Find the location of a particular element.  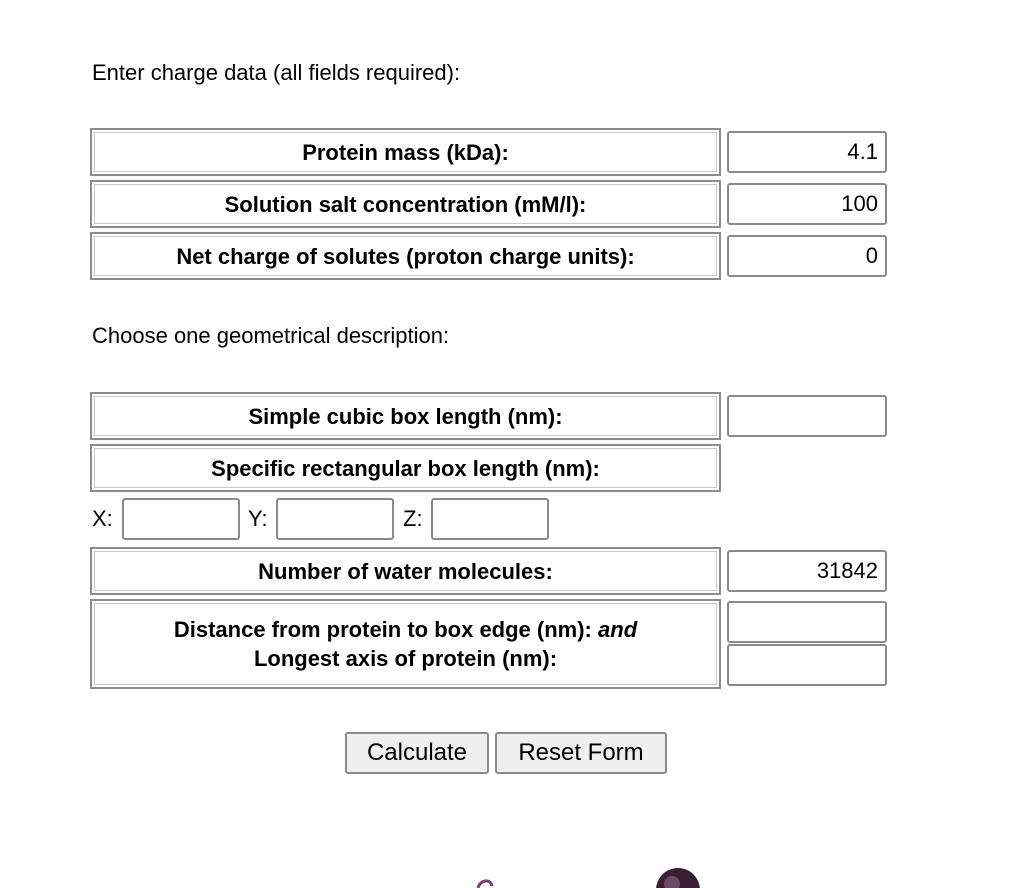

salt-concentration-label: Solution salt concentration (mM/l): is located at coordinates (405, 204).